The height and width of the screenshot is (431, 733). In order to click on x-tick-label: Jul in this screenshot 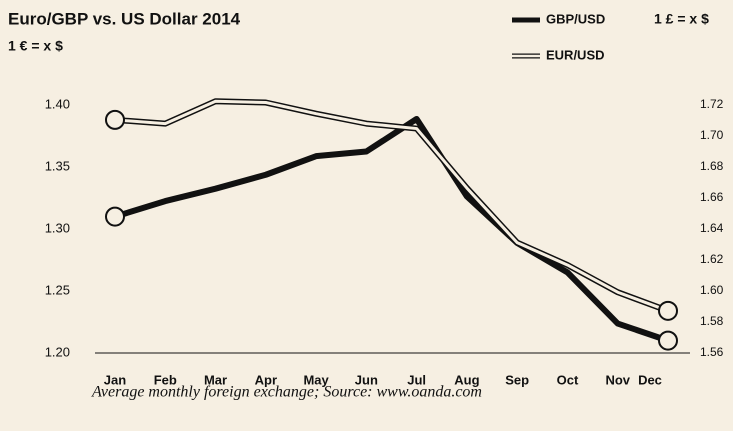, I will do `click(416, 379)`.